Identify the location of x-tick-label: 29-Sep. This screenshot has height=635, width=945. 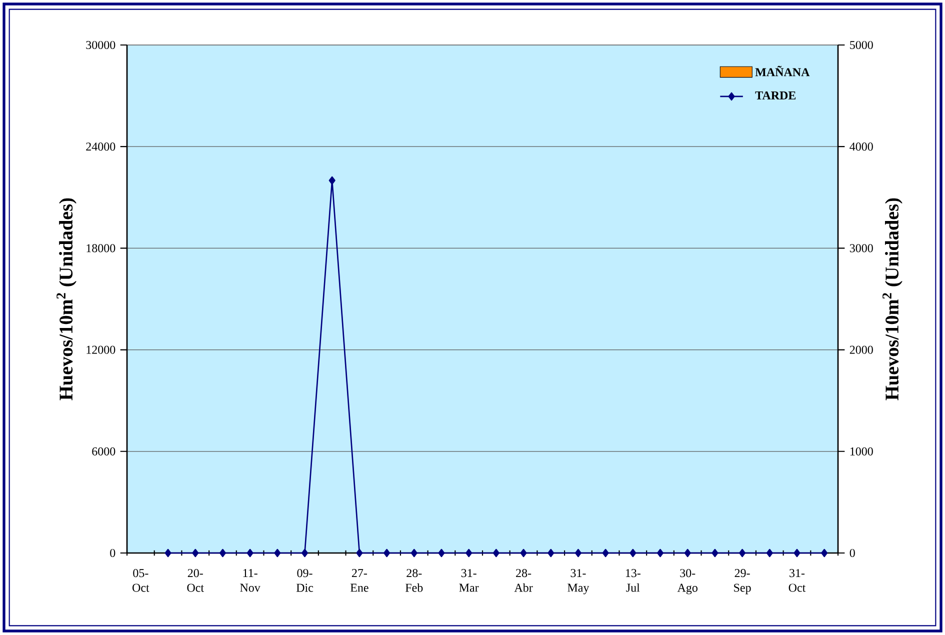
(742, 581).